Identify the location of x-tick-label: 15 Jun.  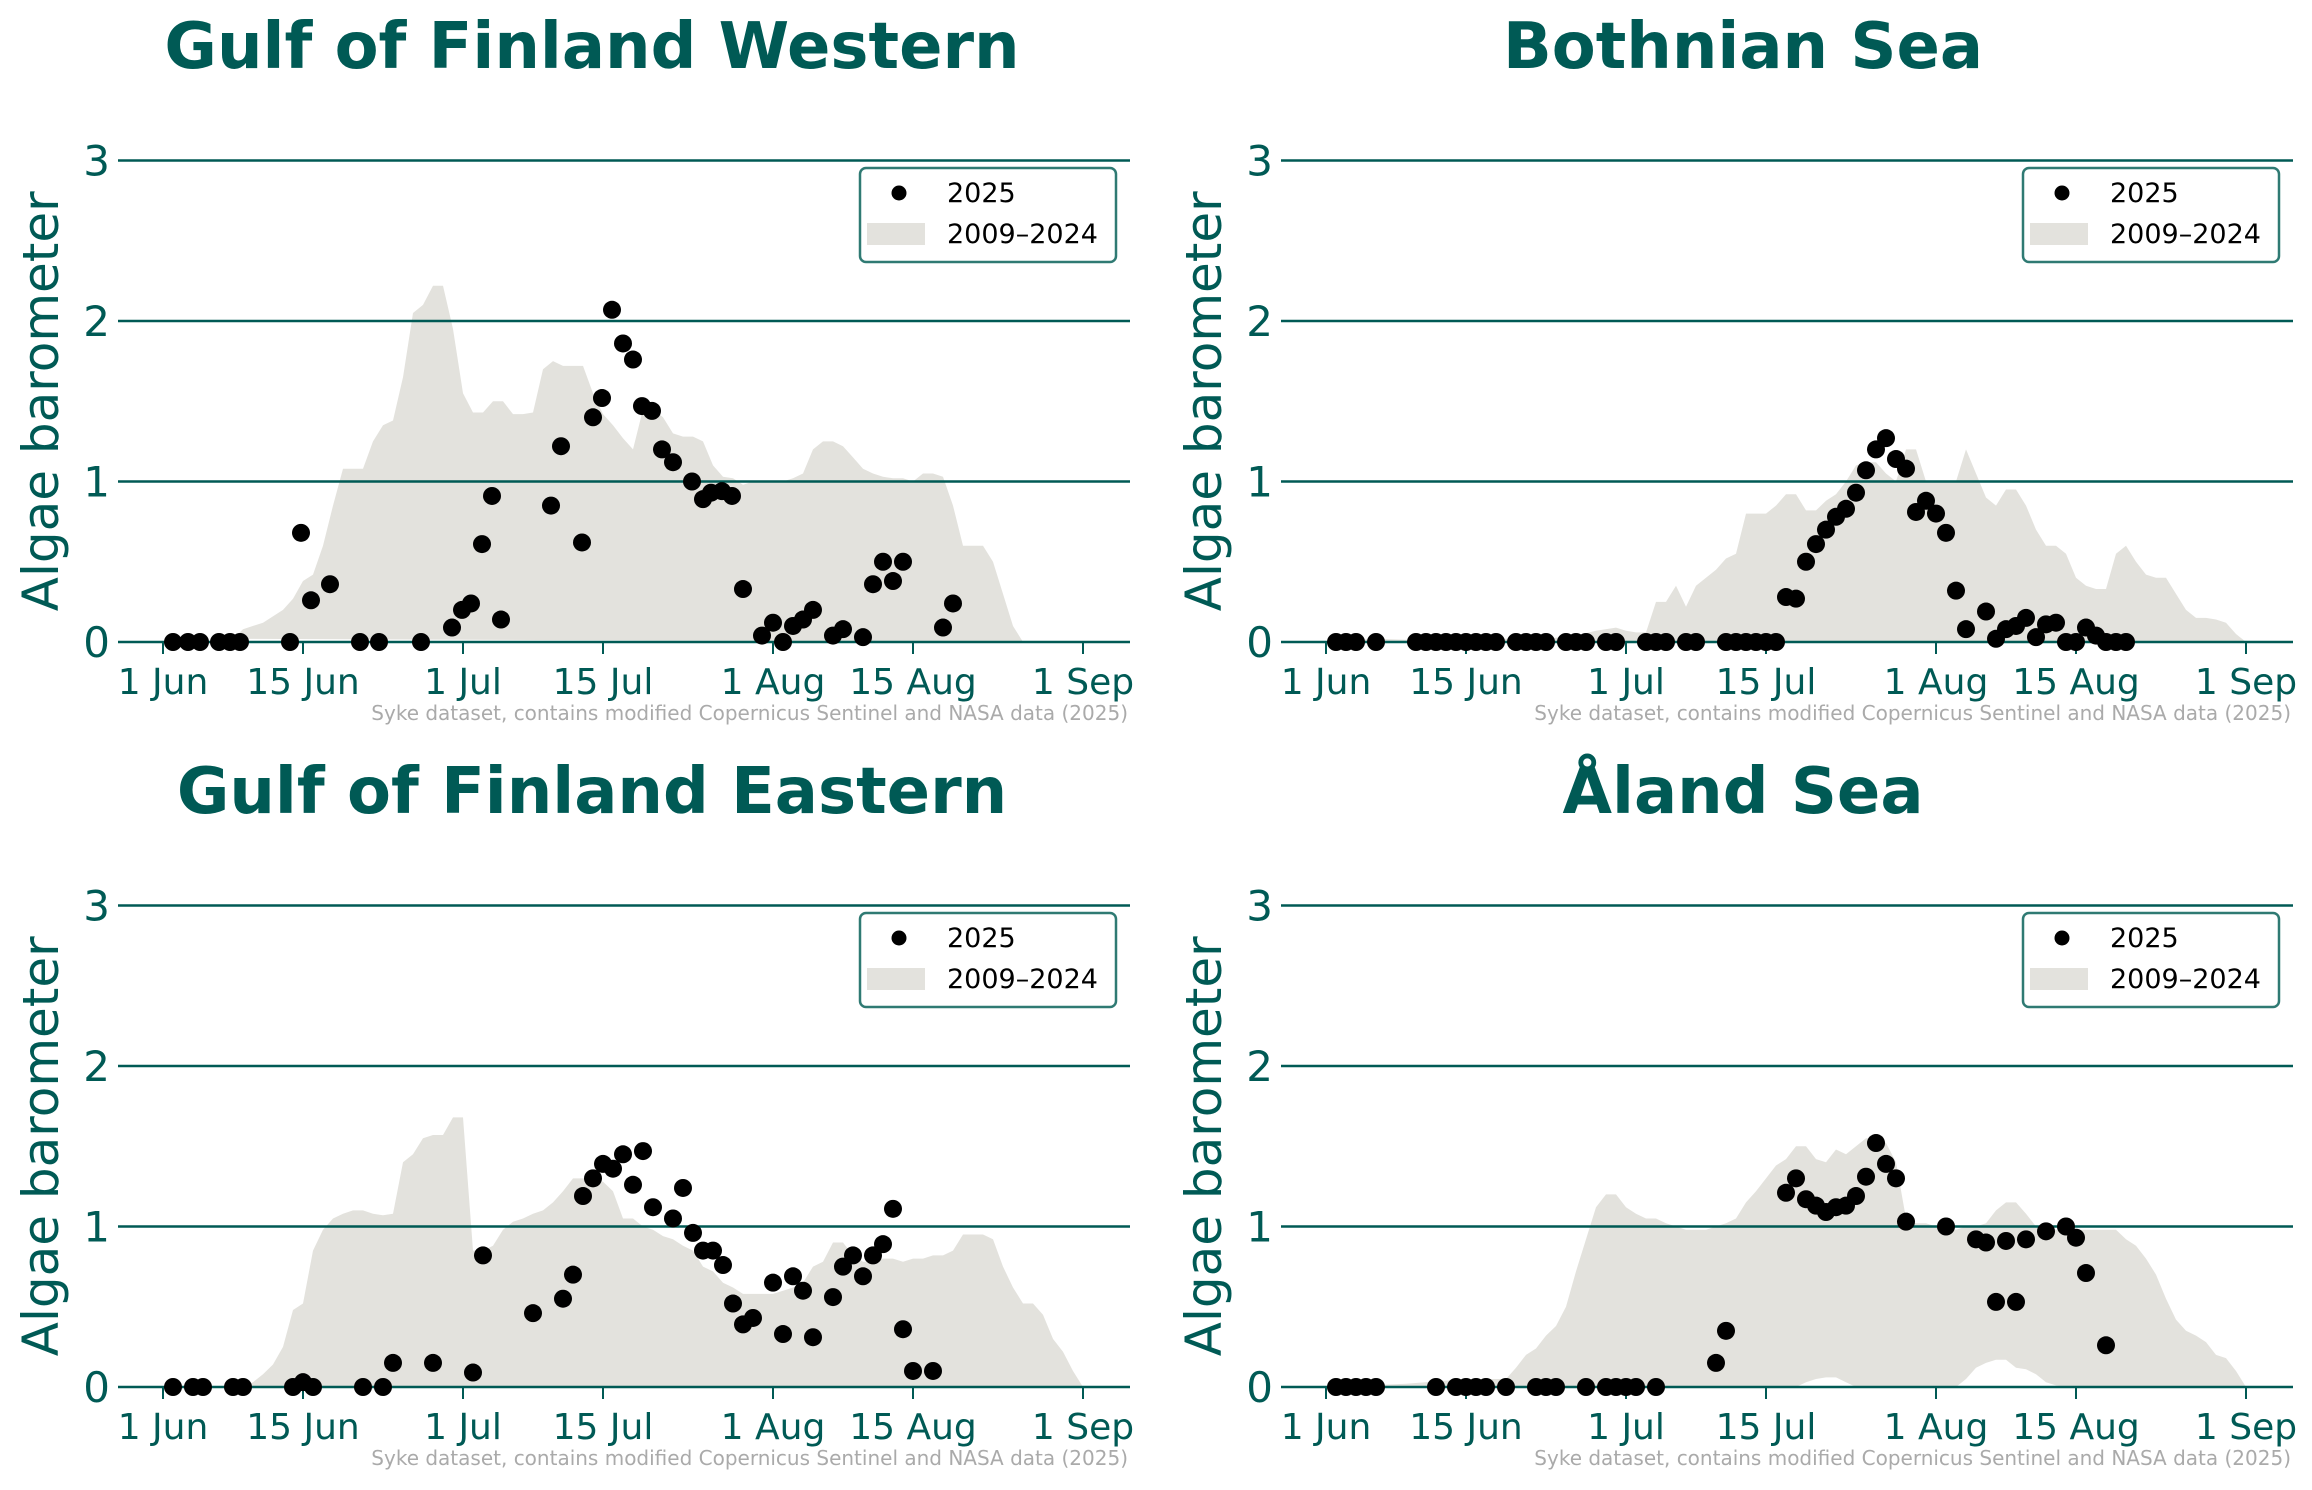
(303, 1427).